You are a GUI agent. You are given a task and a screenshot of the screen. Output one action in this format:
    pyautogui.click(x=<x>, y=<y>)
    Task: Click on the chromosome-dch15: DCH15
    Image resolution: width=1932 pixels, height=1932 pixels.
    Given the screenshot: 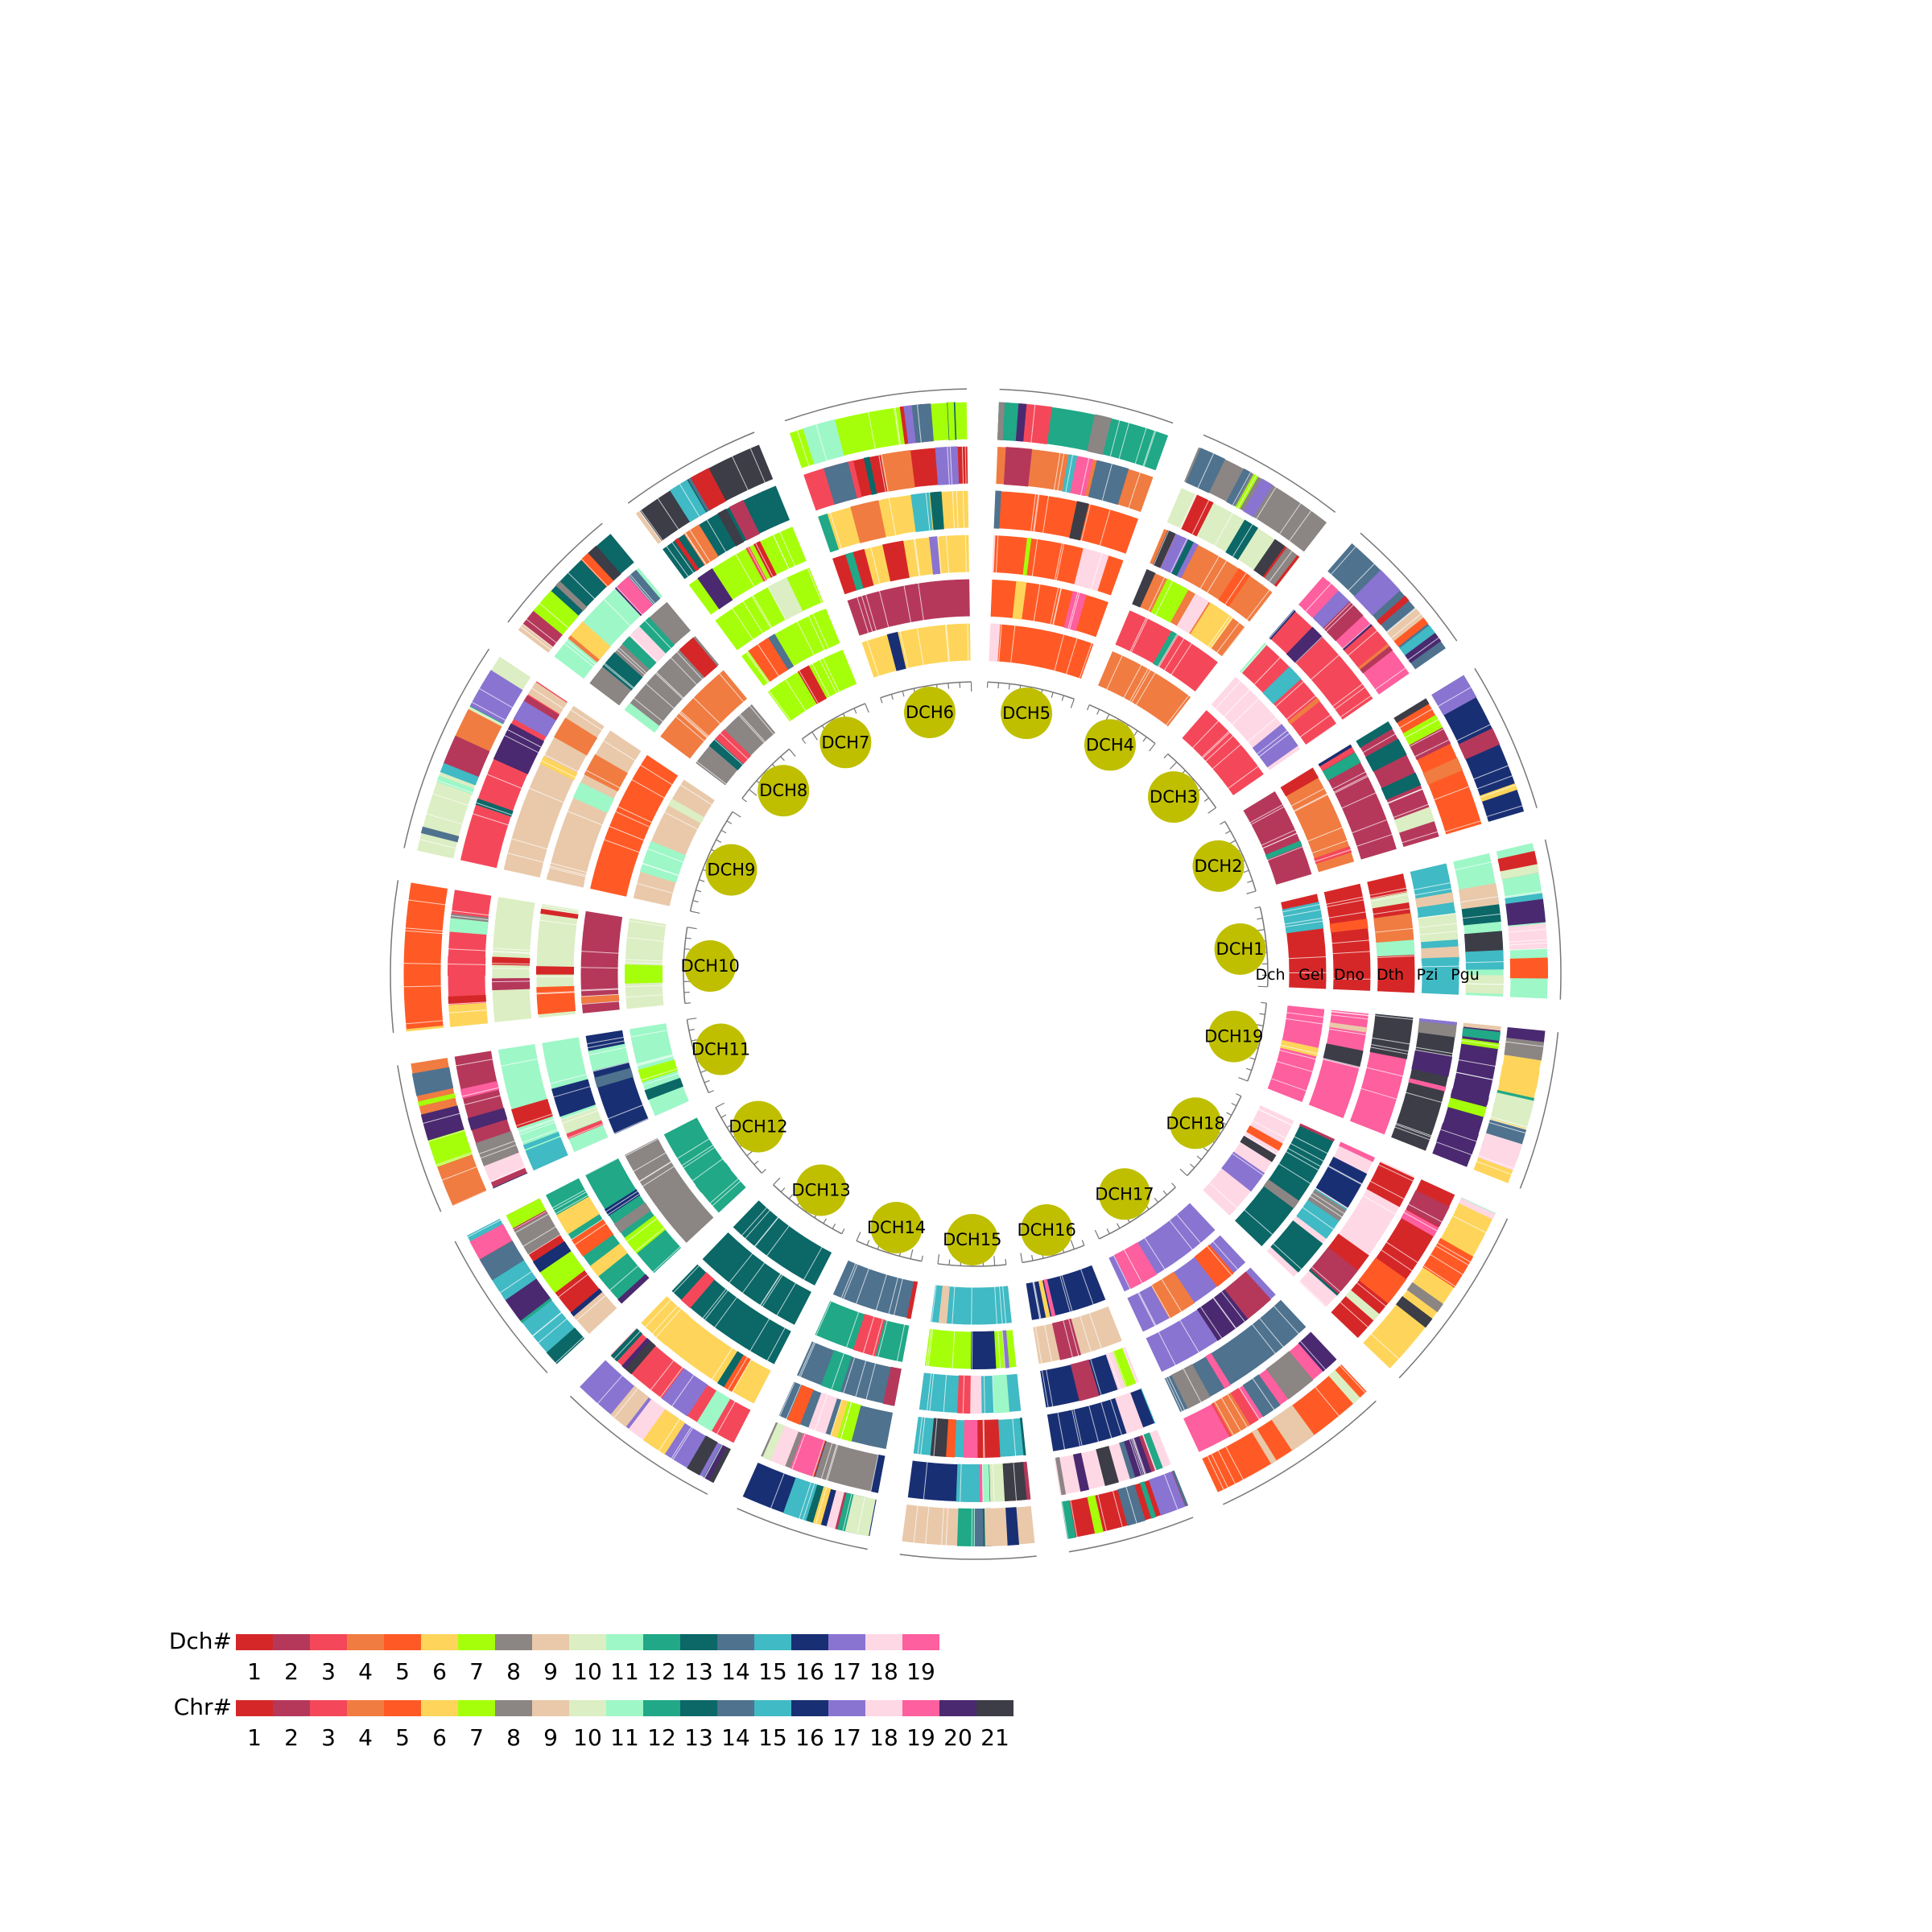 What is the action you would take?
    pyautogui.click(x=968, y=1386)
    